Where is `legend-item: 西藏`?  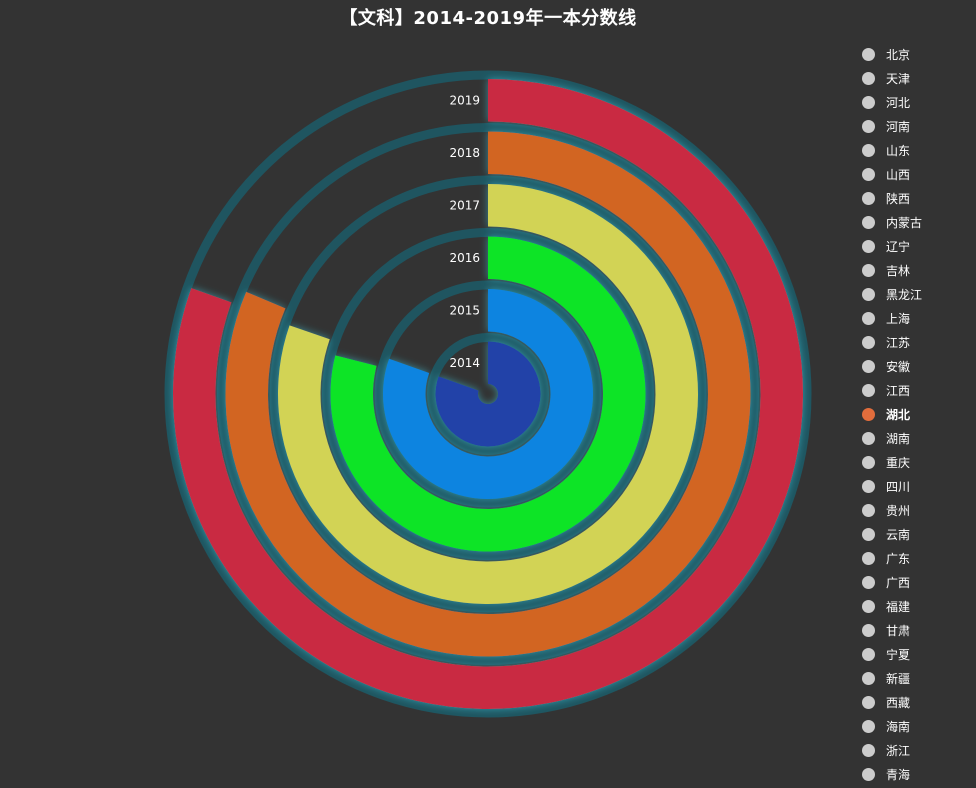 legend-item: 西藏 is located at coordinates (892, 702).